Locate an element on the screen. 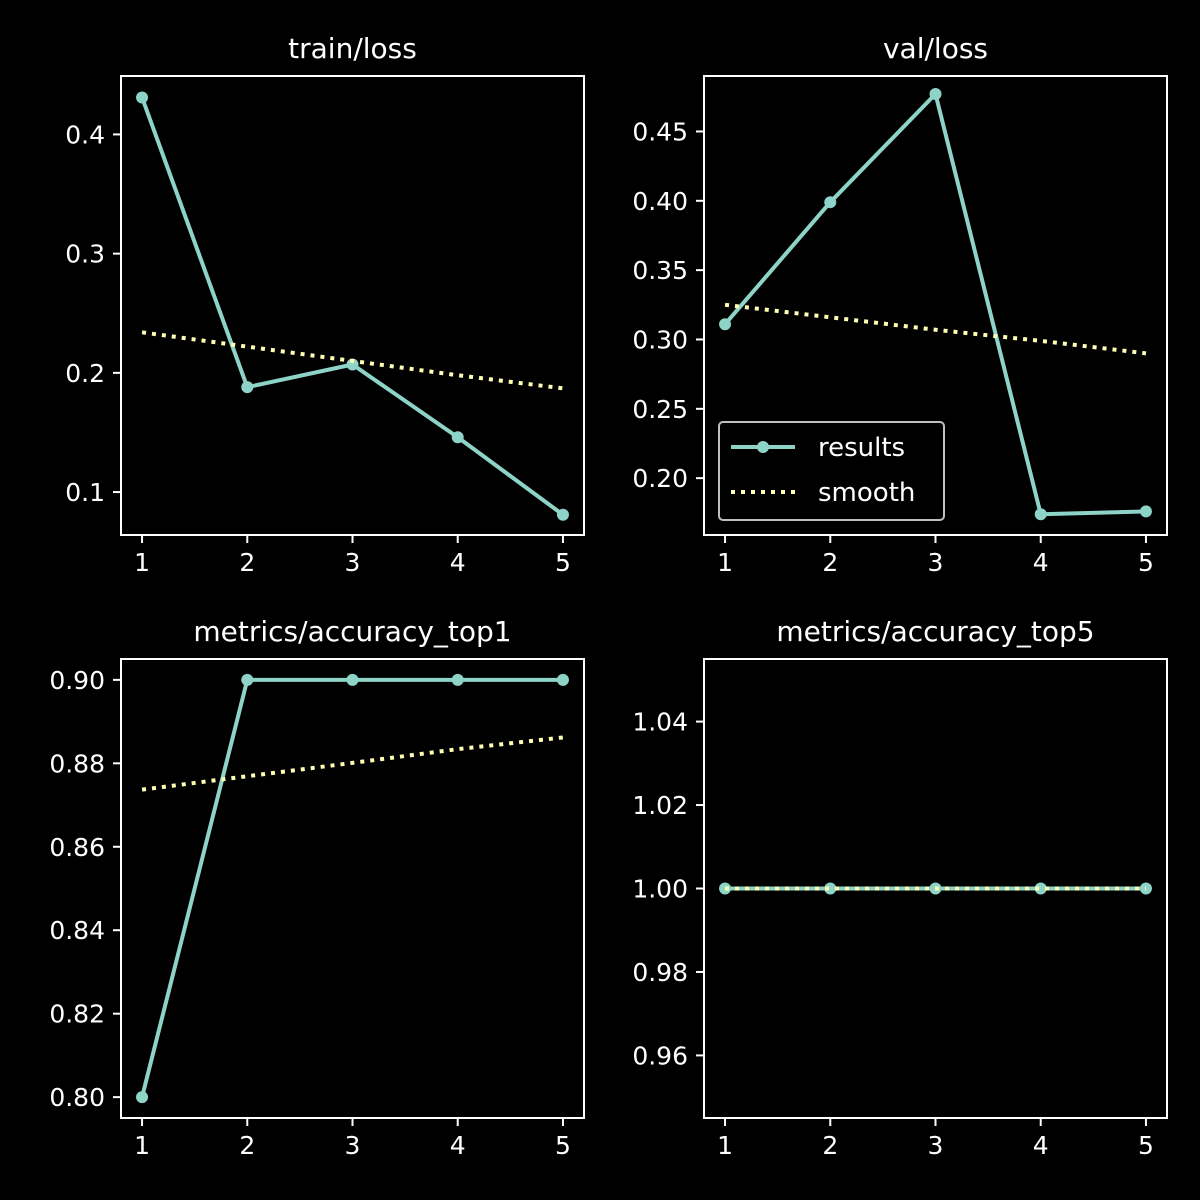  subplot-title: metrics/accuracy_top5 is located at coordinates (935, 631).